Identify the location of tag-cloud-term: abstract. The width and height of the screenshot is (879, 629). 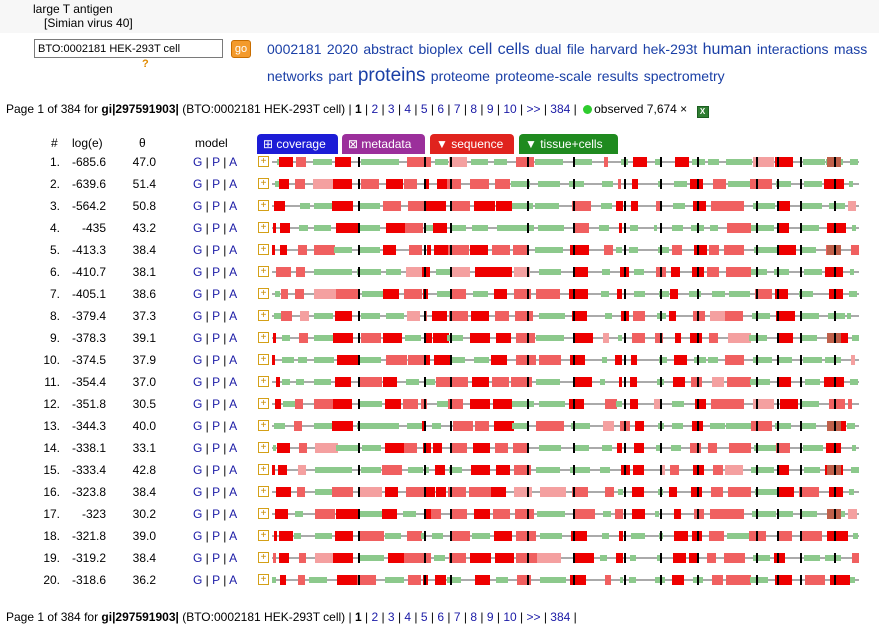
(388, 49).